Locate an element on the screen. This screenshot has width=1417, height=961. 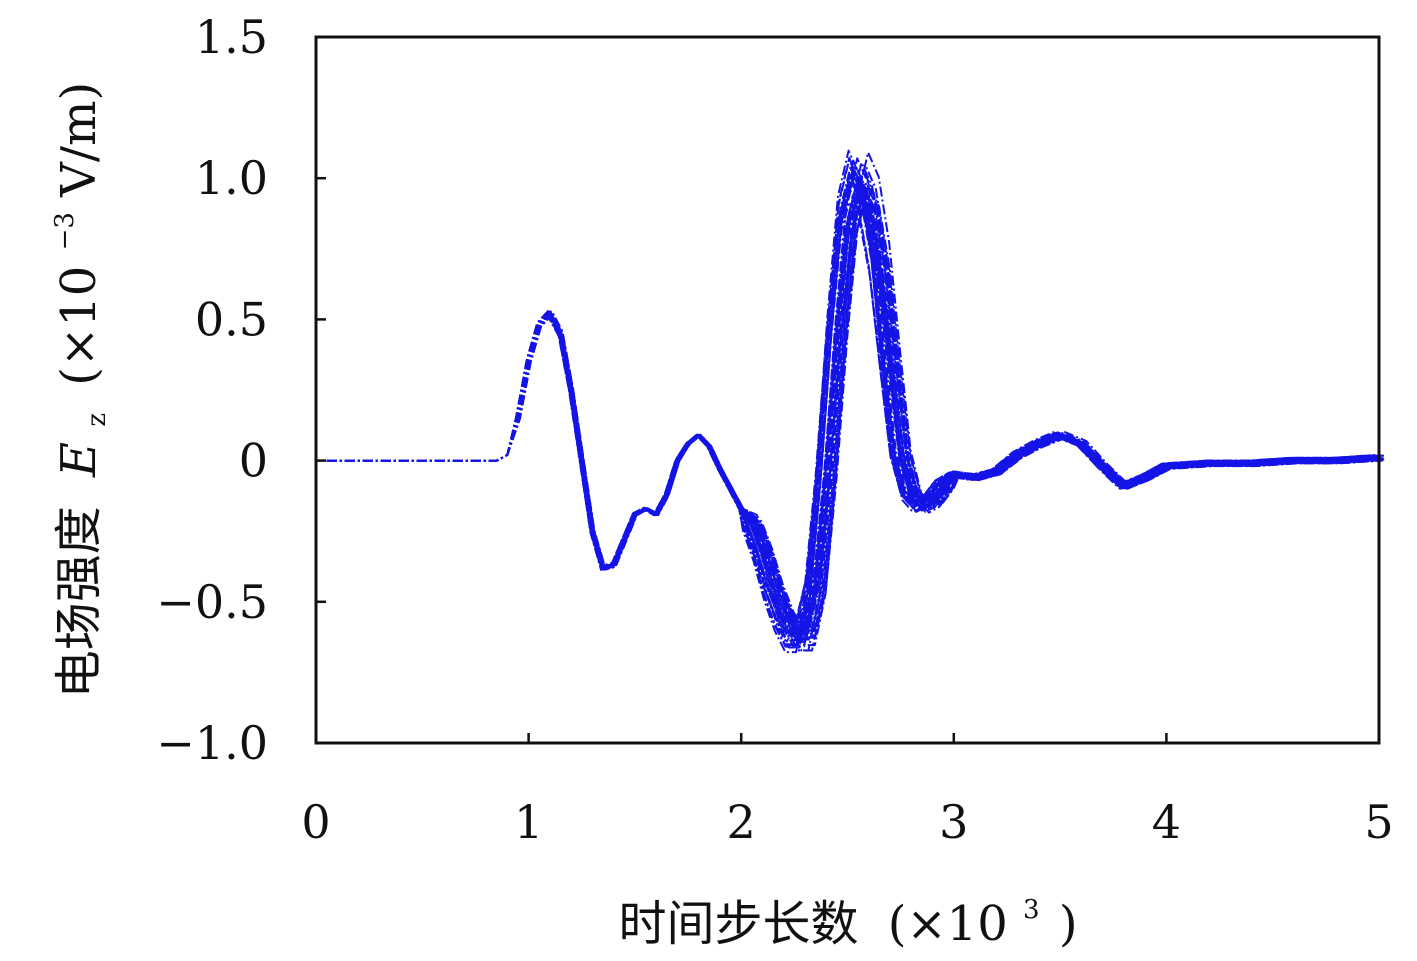
y-axis-ticks: −1.0 −0.5 0 0.5 1.0 1.5 is located at coordinates (241, 390).